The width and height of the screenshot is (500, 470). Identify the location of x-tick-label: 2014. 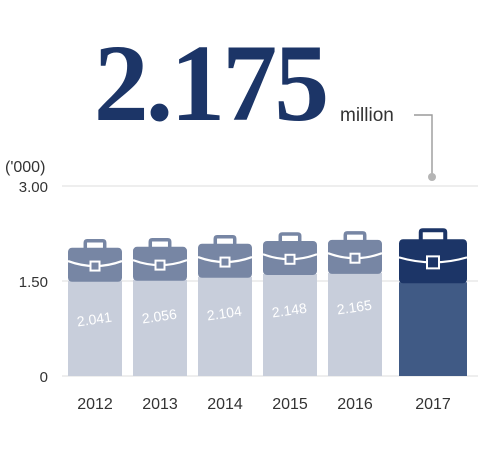
(225, 404).